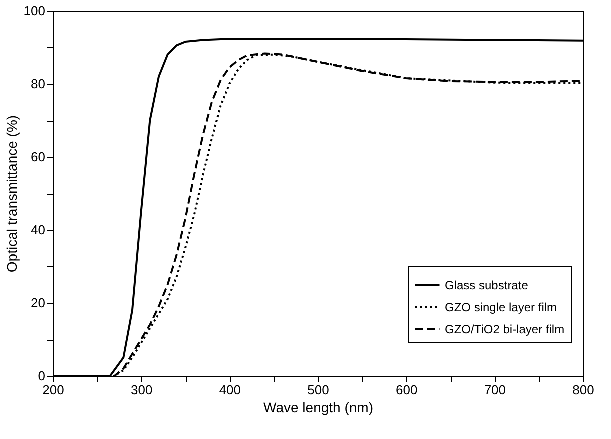 The image size is (611, 439). I want to click on y-axis-title: Optical transmittance (%), so click(12, 194).